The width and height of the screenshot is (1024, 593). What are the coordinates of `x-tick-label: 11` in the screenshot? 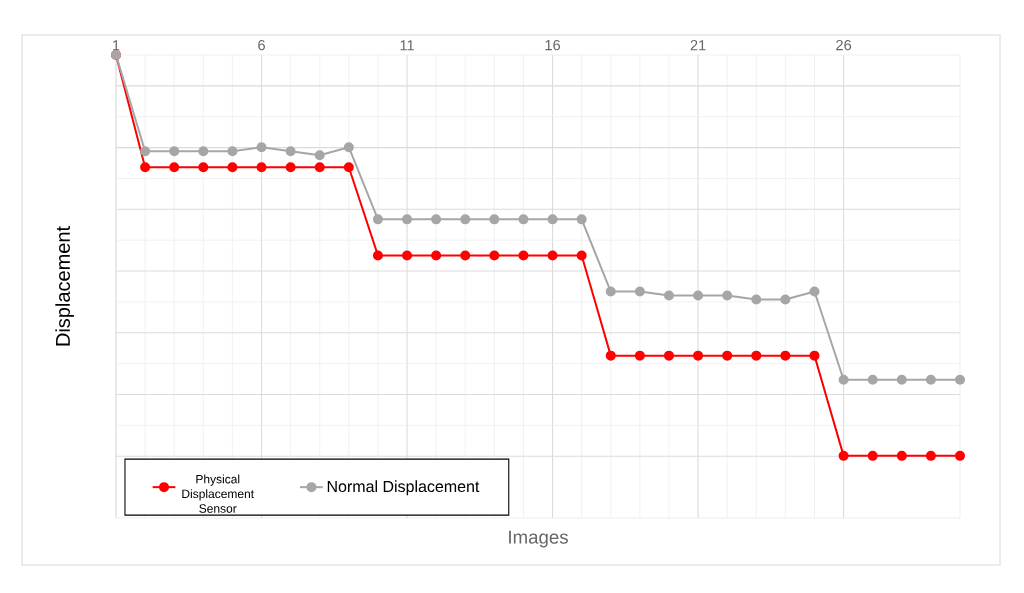 It's located at (407, 45).